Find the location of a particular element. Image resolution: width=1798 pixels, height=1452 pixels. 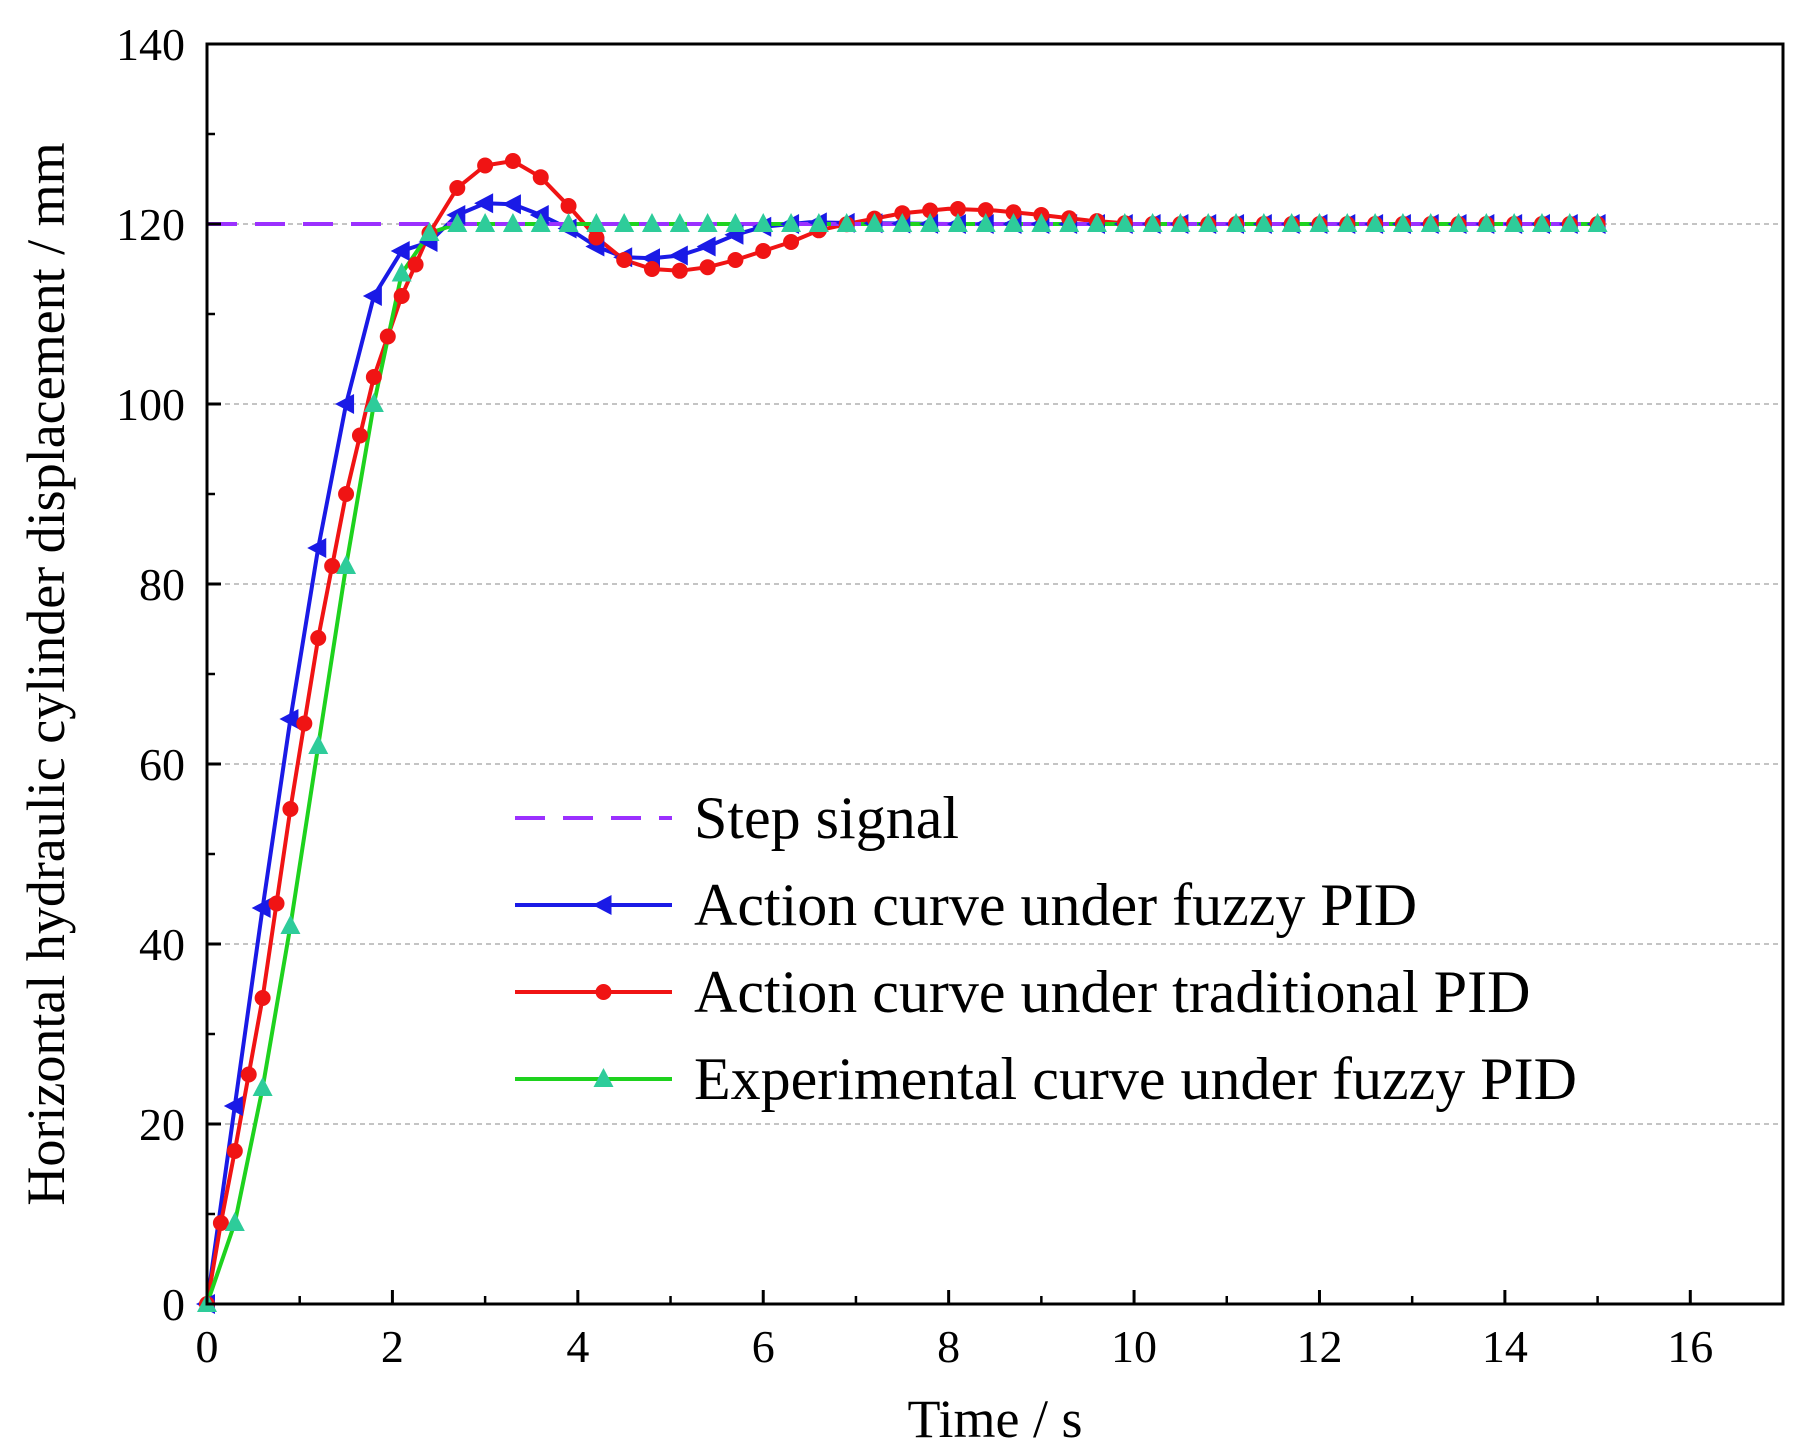

legend-label: Action curve under traditional PID is located at coordinates (1112, 992).